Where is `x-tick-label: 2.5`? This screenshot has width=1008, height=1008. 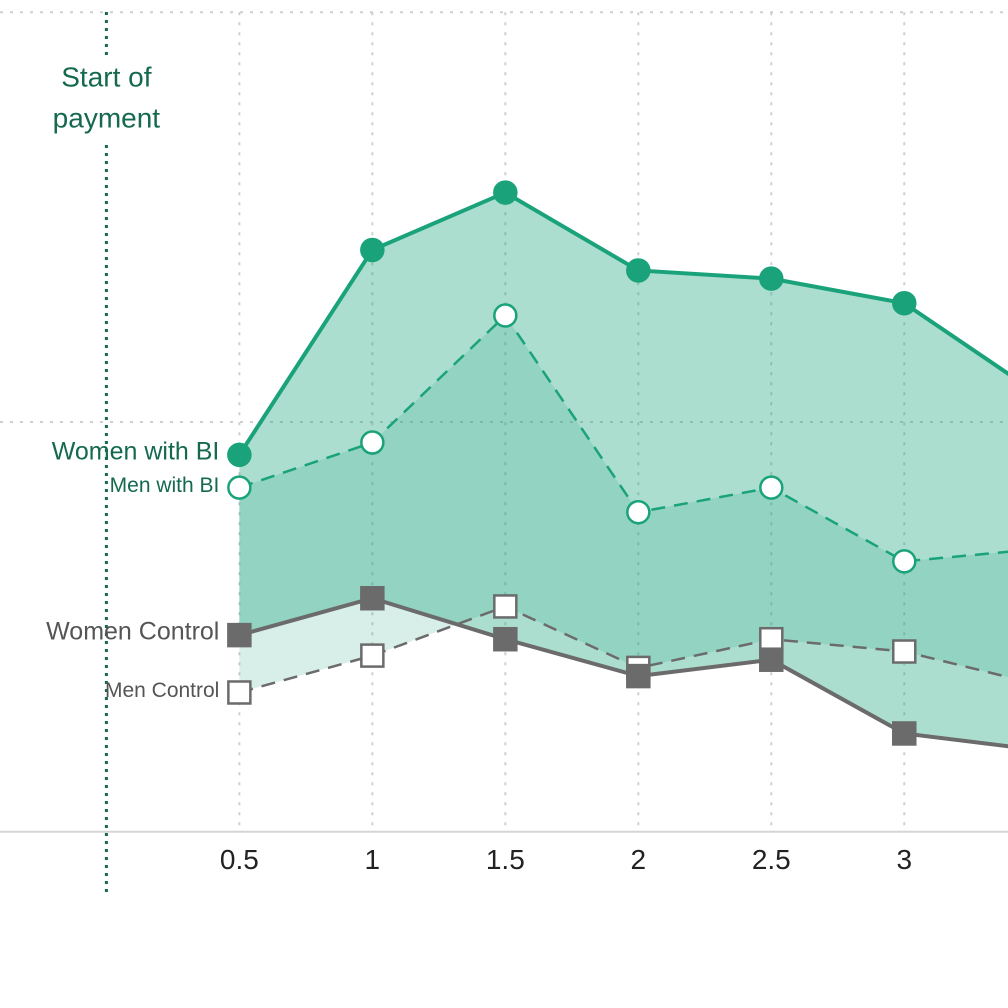 x-tick-label: 2.5 is located at coordinates (771, 859).